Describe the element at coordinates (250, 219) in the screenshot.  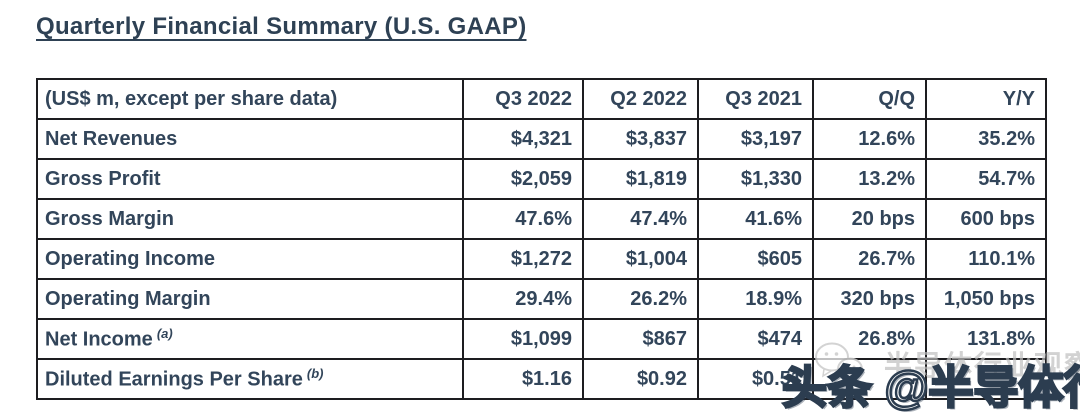
I see `row-label: Gross Margin` at that location.